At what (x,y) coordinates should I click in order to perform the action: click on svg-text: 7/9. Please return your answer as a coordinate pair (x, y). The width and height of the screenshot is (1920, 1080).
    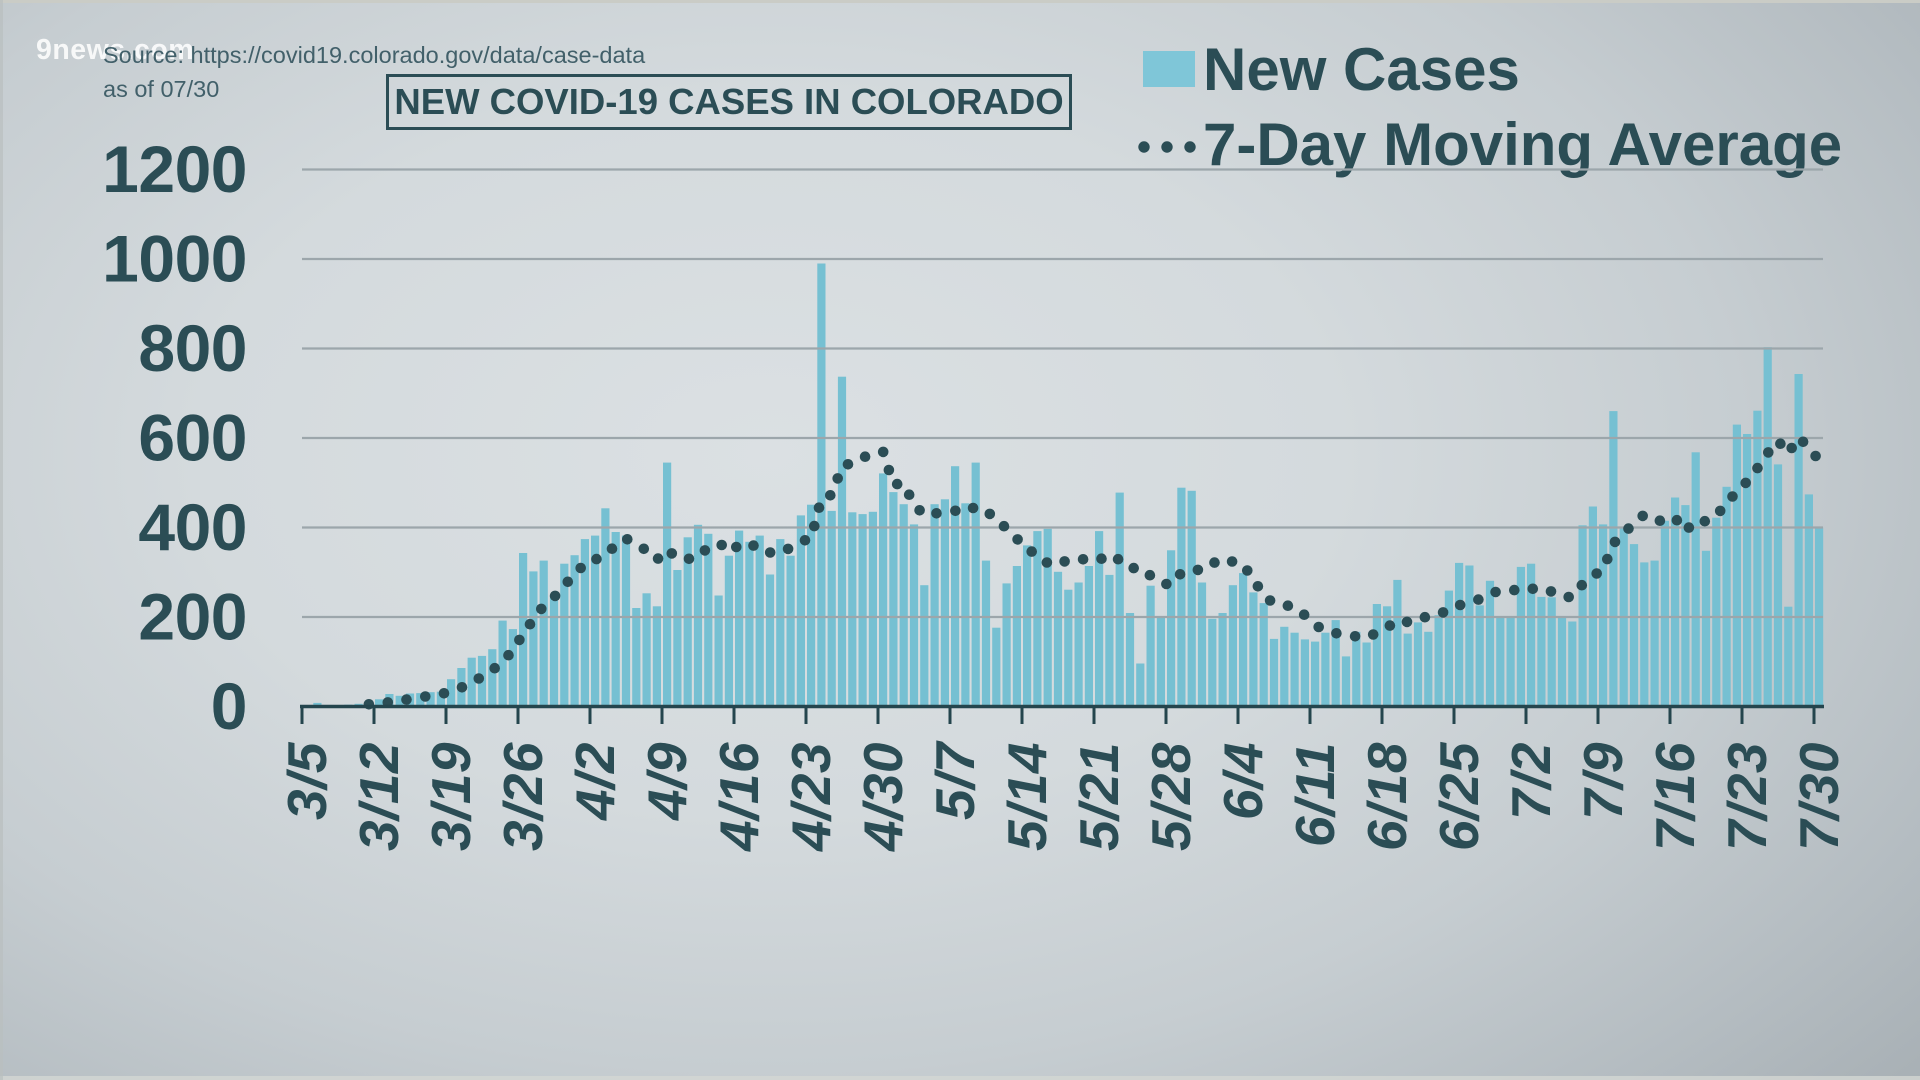
    Looking at the image, I should click on (1603, 781).